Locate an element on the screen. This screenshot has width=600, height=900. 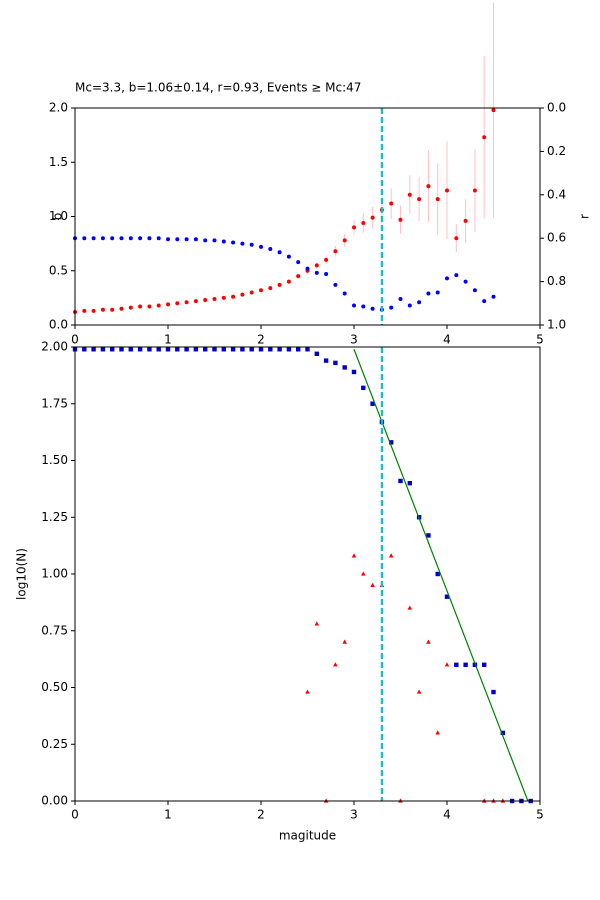
y2-tick-label: 0.4 is located at coordinates (556, 194).